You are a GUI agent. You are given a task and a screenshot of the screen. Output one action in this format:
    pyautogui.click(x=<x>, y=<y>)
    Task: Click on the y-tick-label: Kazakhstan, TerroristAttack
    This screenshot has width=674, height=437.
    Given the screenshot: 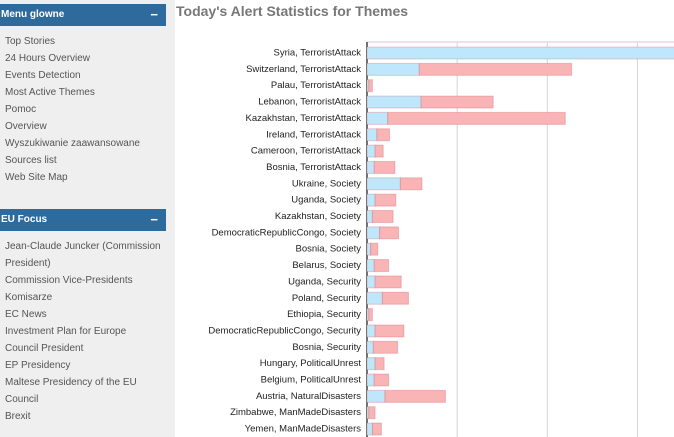 What is the action you would take?
    pyautogui.click(x=304, y=118)
    